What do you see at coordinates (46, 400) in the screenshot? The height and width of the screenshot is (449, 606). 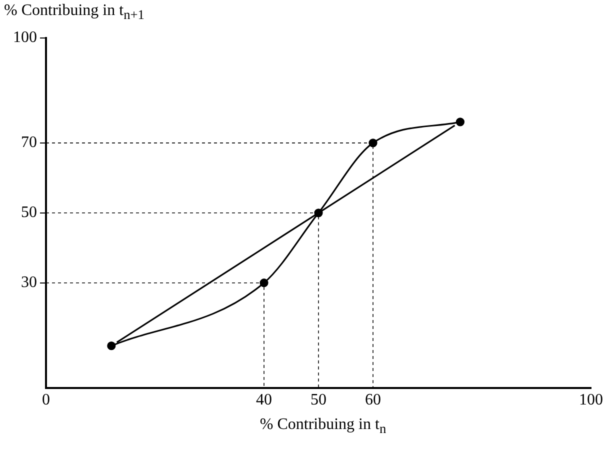 I see `x-tick-label: 0` at bounding box center [46, 400].